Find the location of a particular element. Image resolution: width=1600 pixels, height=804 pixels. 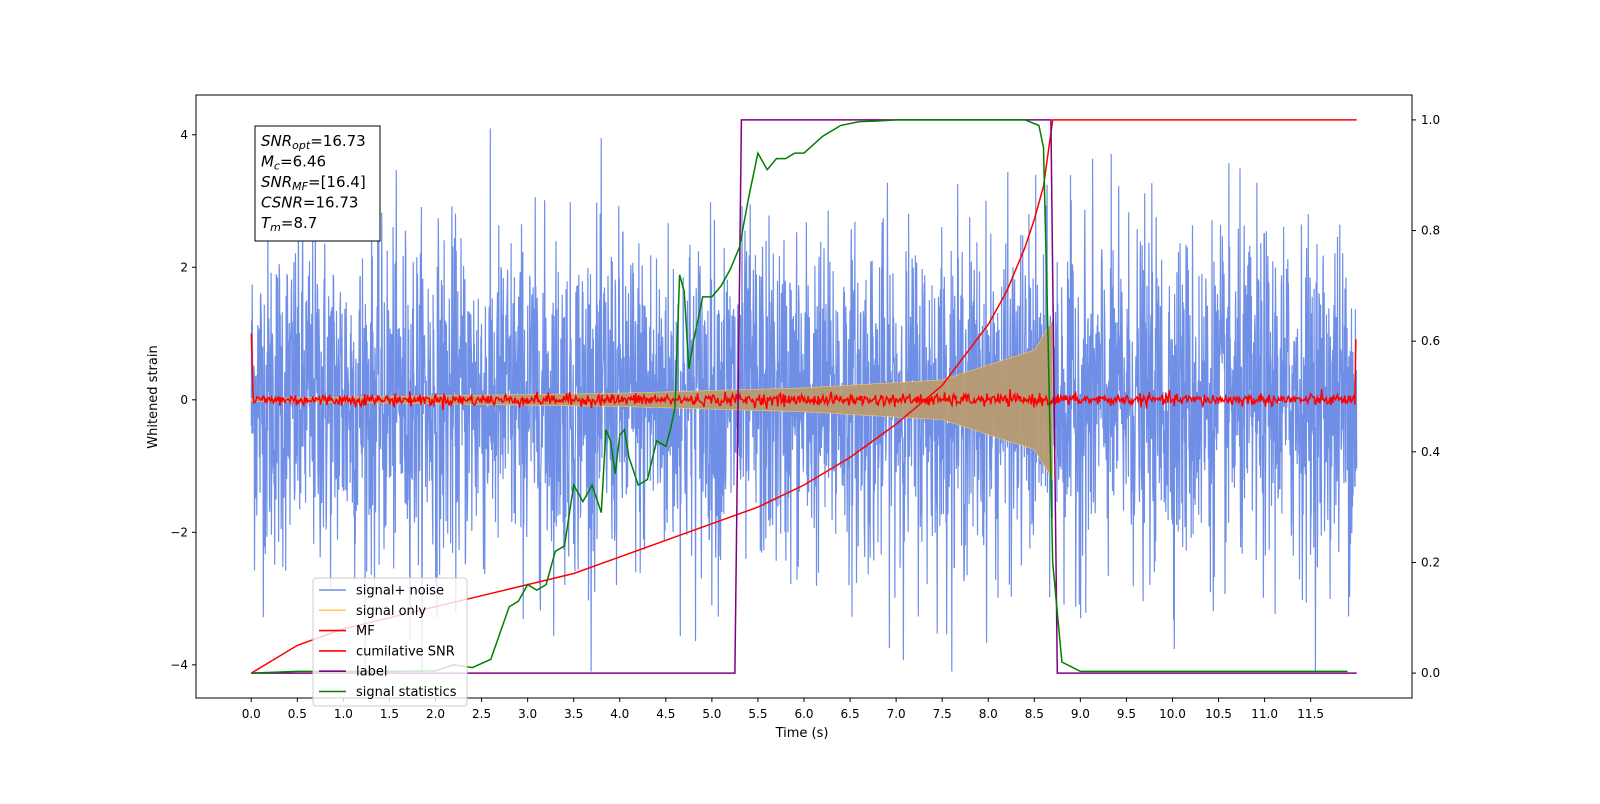

y-tick-label: −4 is located at coordinates (179, 665).